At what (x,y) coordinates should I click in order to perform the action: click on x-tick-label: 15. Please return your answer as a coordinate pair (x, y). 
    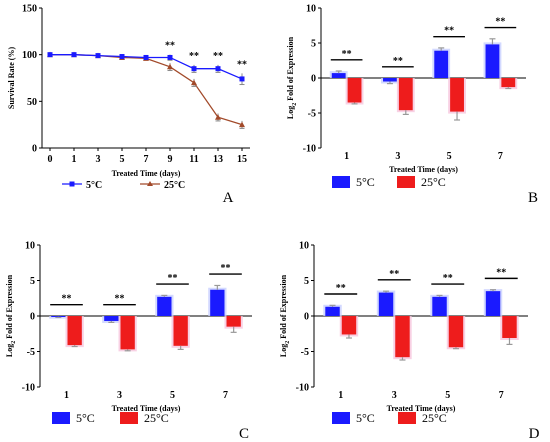
    Looking at the image, I should click on (242, 159).